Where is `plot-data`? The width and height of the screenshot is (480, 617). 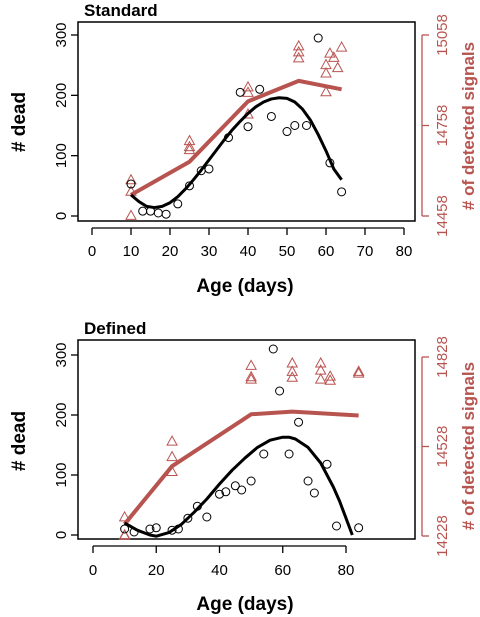
plot-data is located at coordinates (236, 126).